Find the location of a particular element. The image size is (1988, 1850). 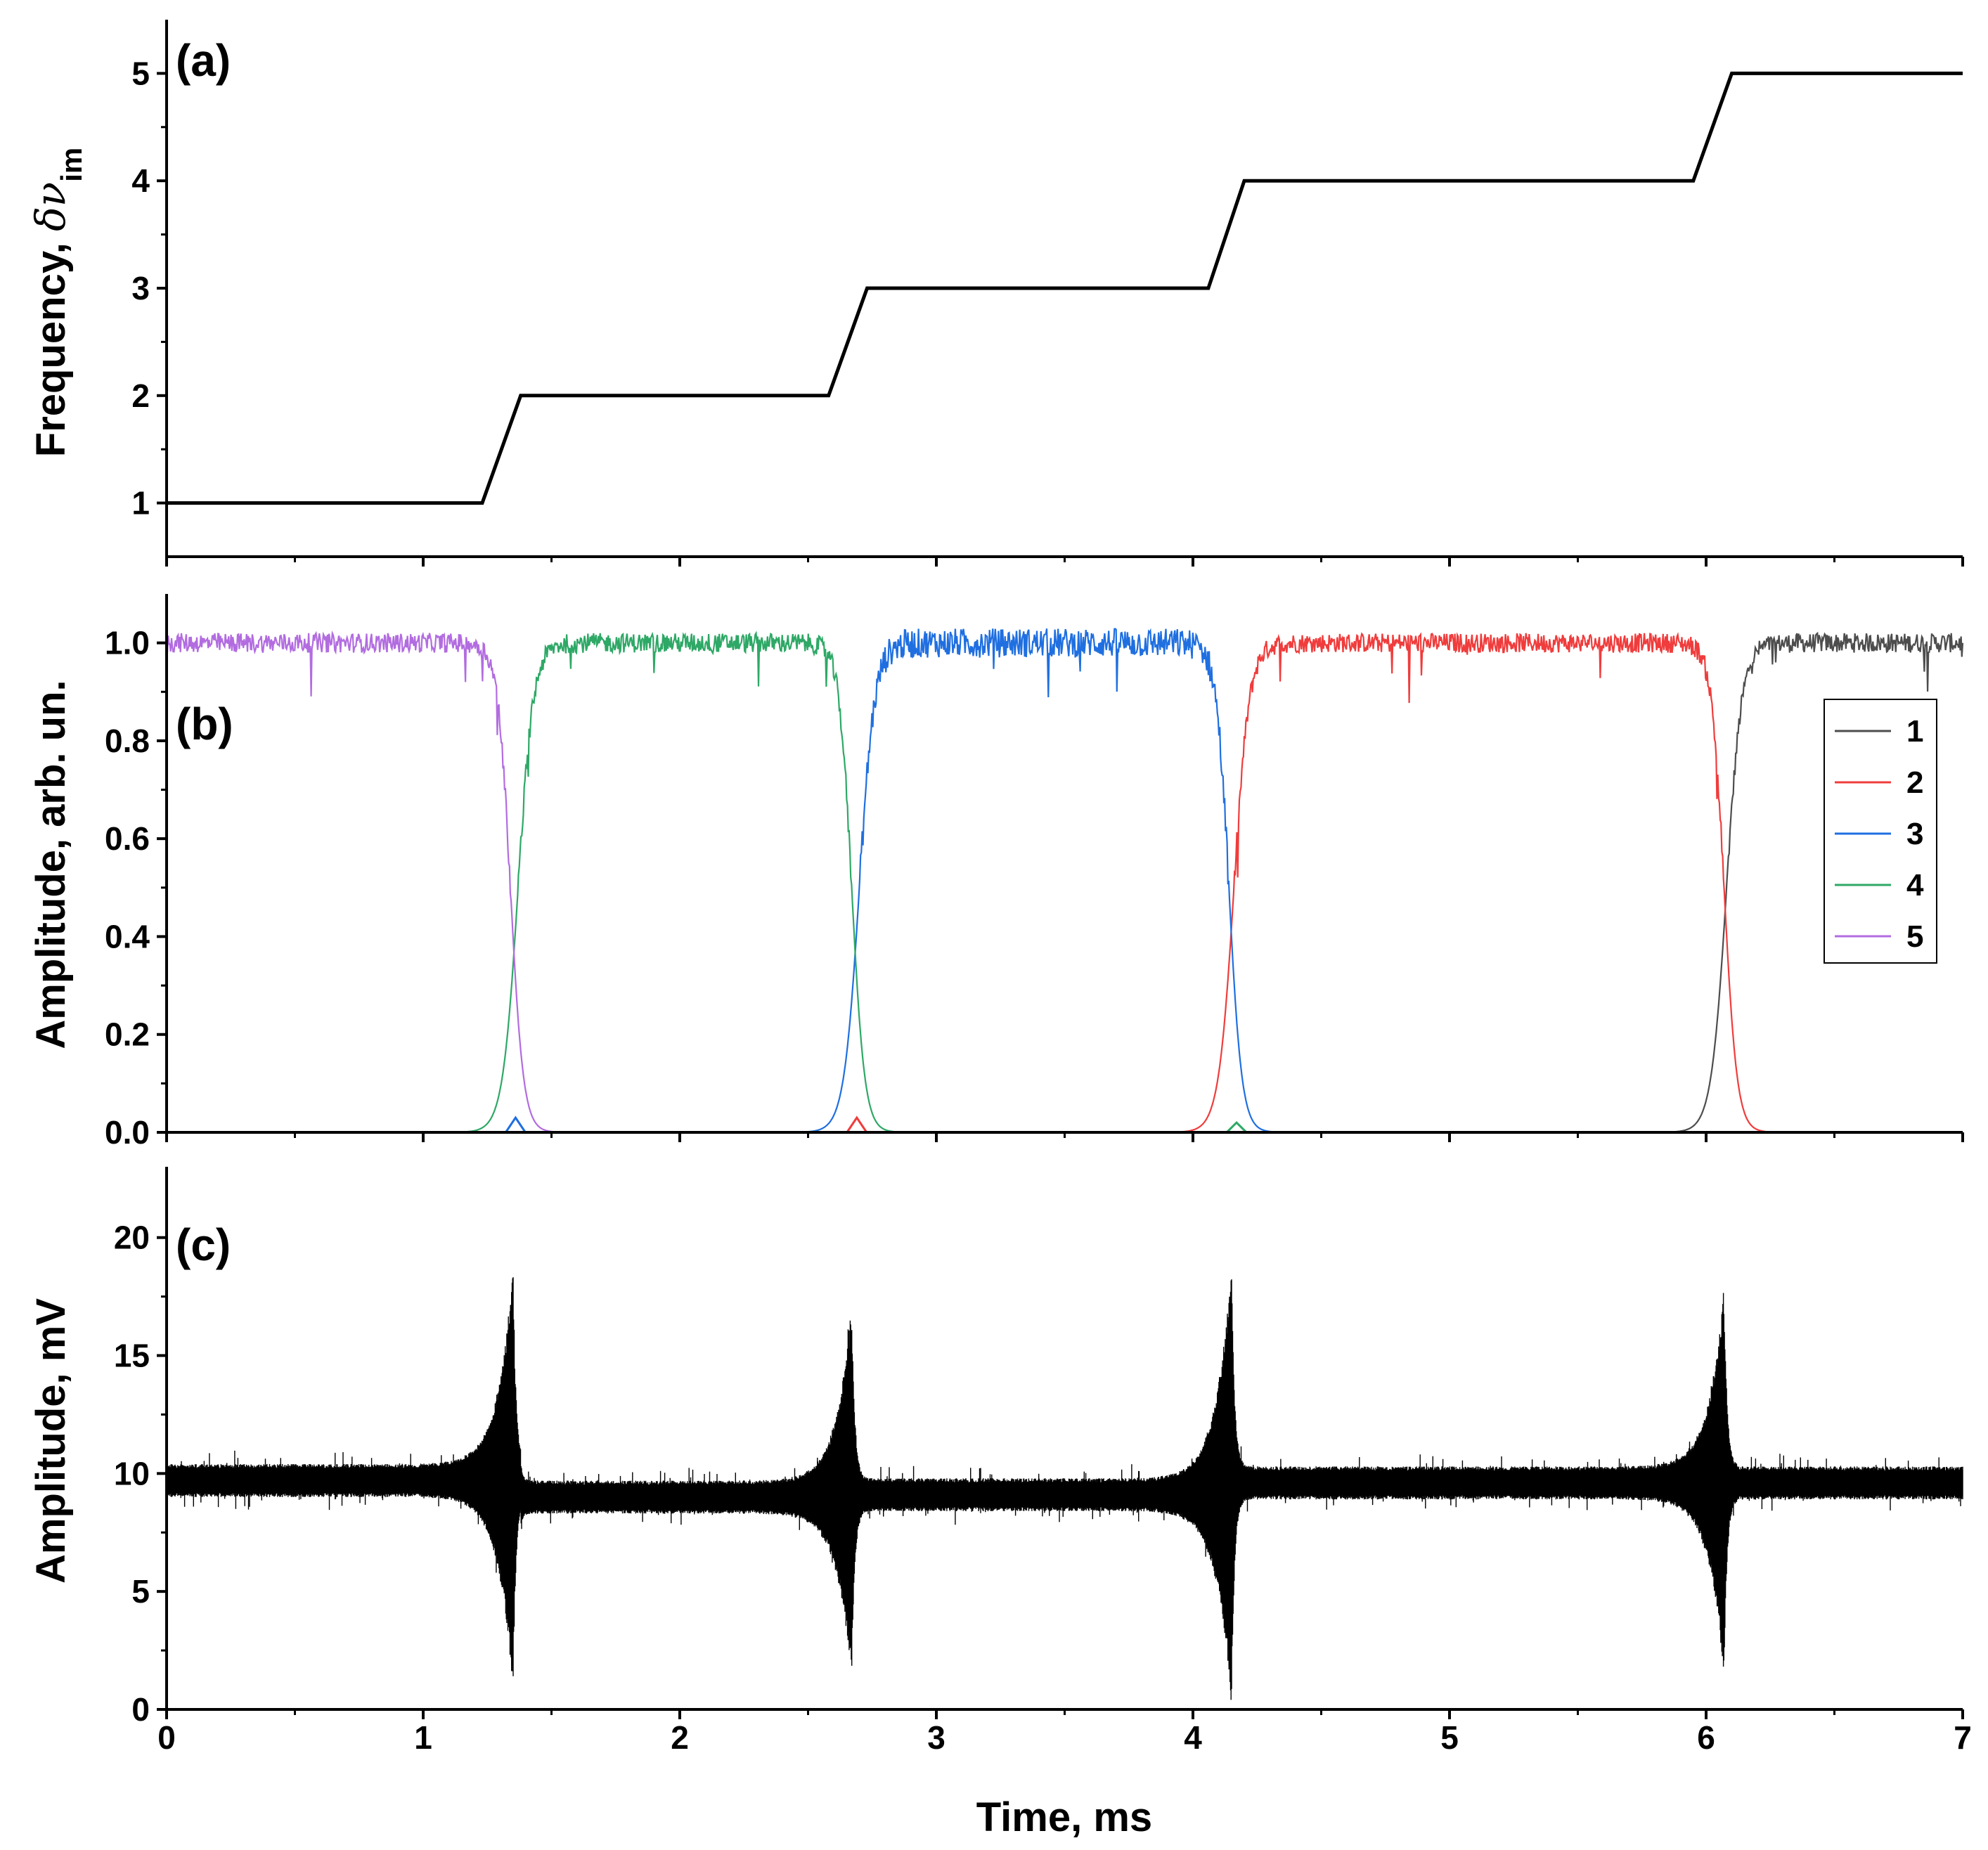

panel-c-y-tick-label: 15 is located at coordinates (132, 1356).